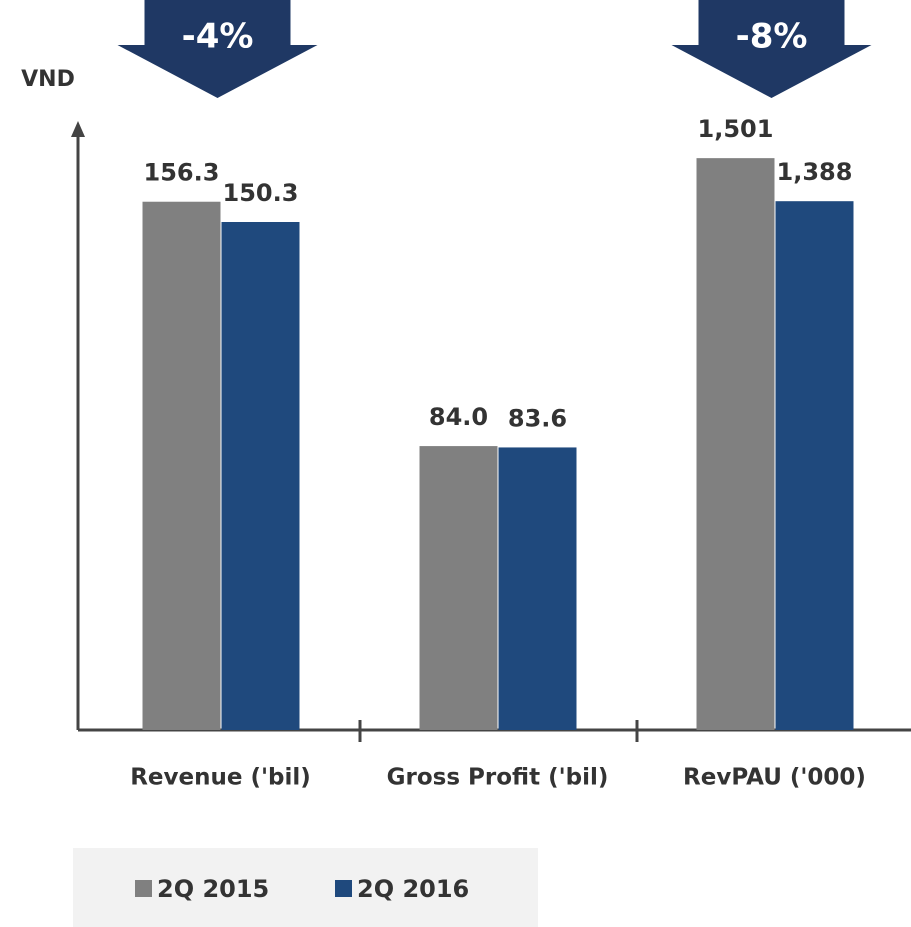  Describe the element at coordinates (772, 37) in the screenshot. I see `annotation: -8%` at that location.